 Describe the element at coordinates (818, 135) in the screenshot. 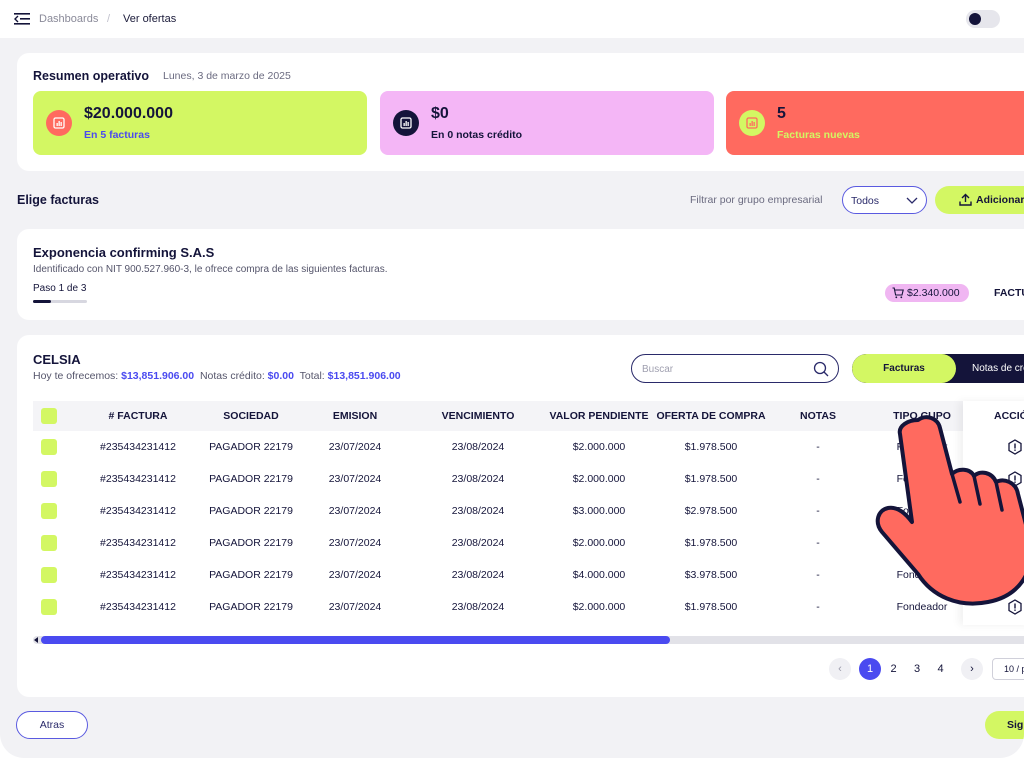

I see `stat-subtitle: Facturas nuevas` at that location.